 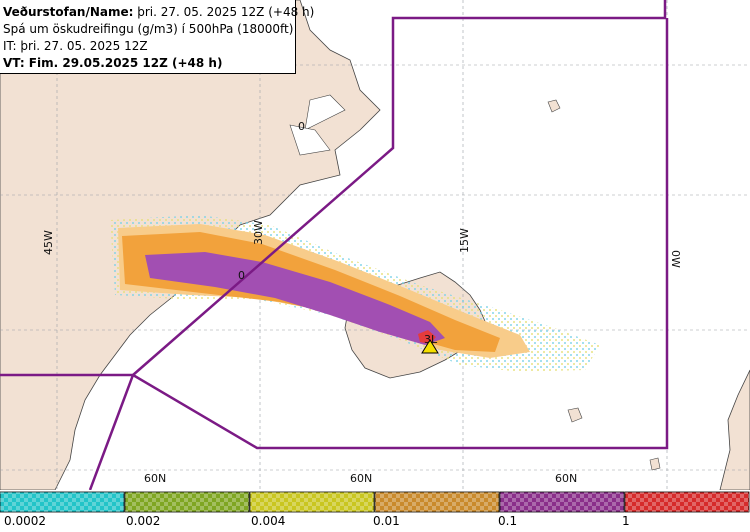 I want to click on lat-label-60n-center: 60N, so click(x=361, y=478).